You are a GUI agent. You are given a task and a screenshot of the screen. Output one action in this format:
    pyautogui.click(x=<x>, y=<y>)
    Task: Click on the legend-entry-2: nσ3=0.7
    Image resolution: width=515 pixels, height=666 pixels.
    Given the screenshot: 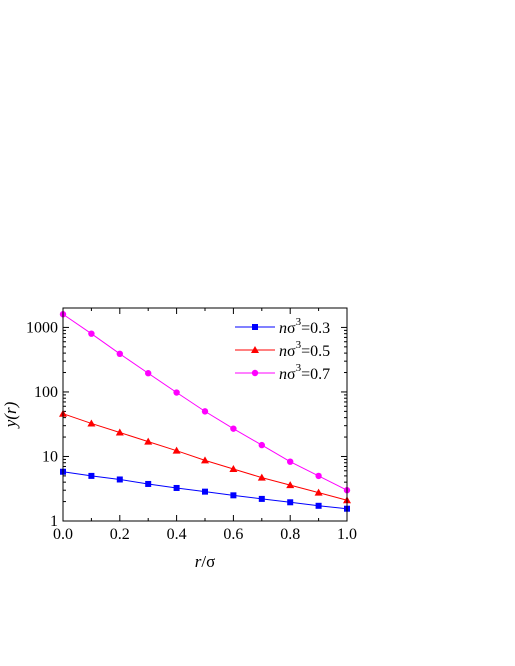 What is the action you would take?
    pyautogui.click(x=282, y=372)
    